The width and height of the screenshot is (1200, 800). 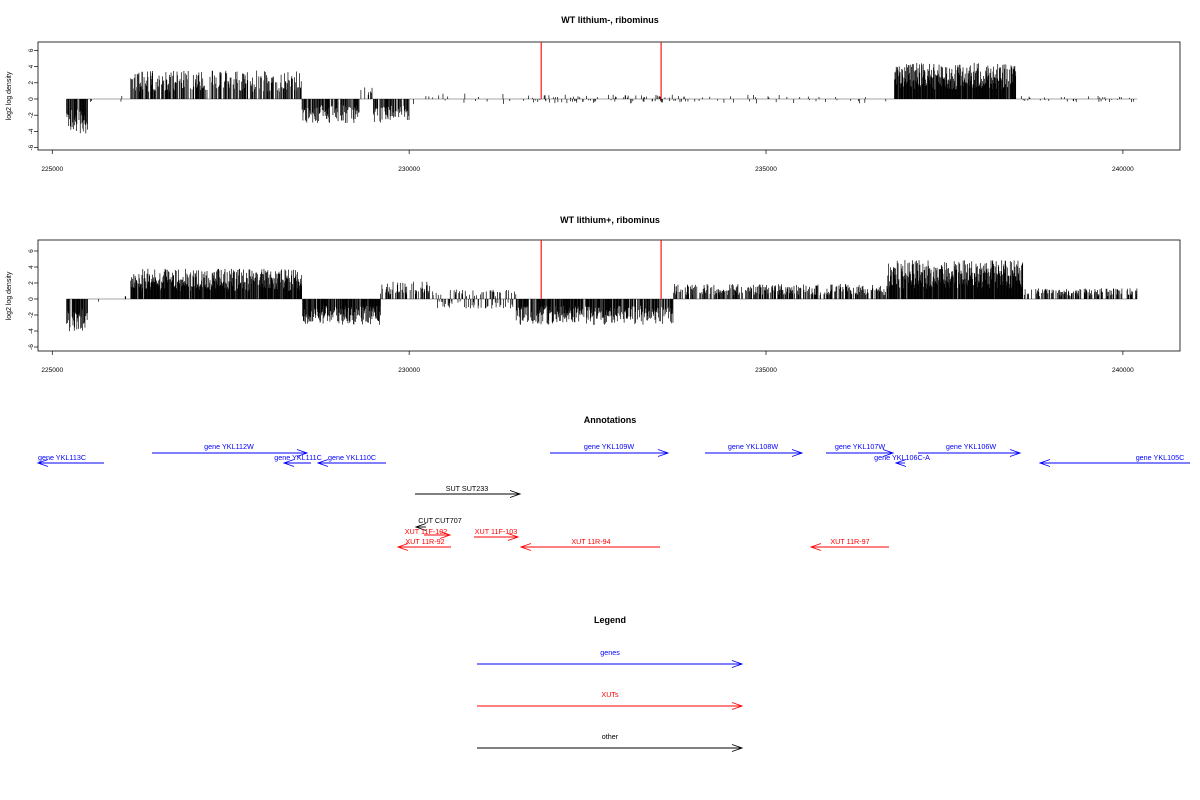 What do you see at coordinates (610, 220) in the screenshot?
I see `panel-title: WT lithium+, ribominus` at bounding box center [610, 220].